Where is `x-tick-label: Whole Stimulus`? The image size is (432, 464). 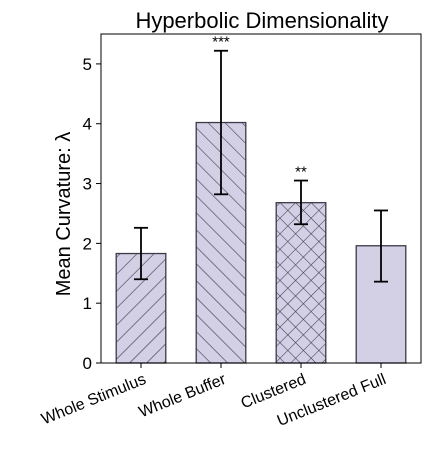 x-tick-label: Whole Stimulus is located at coordinates (93, 399).